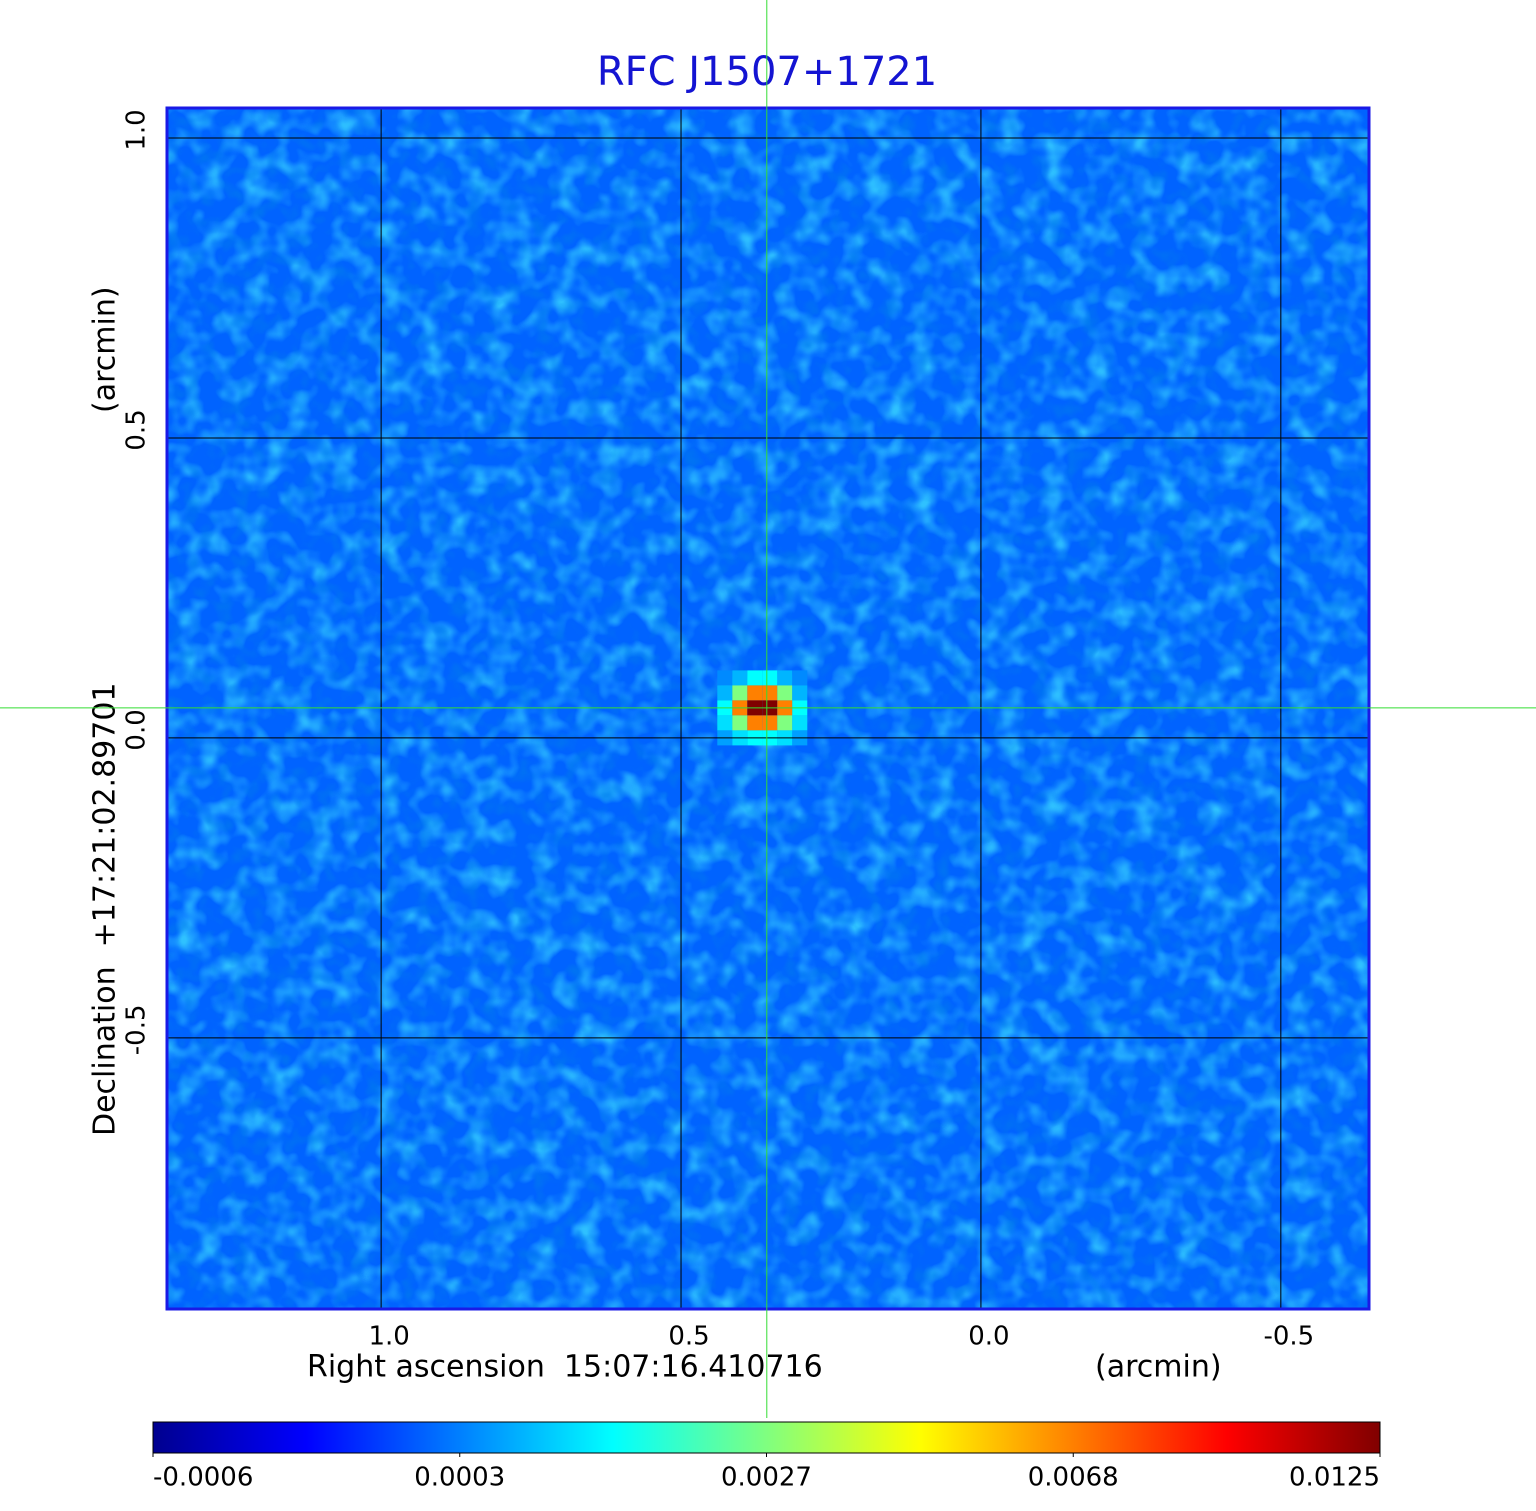 This screenshot has width=1536, height=1511. What do you see at coordinates (105, 909) in the screenshot?
I see `y-axis-label: Declination +17:21:02.89701` at bounding box center [105, 909].